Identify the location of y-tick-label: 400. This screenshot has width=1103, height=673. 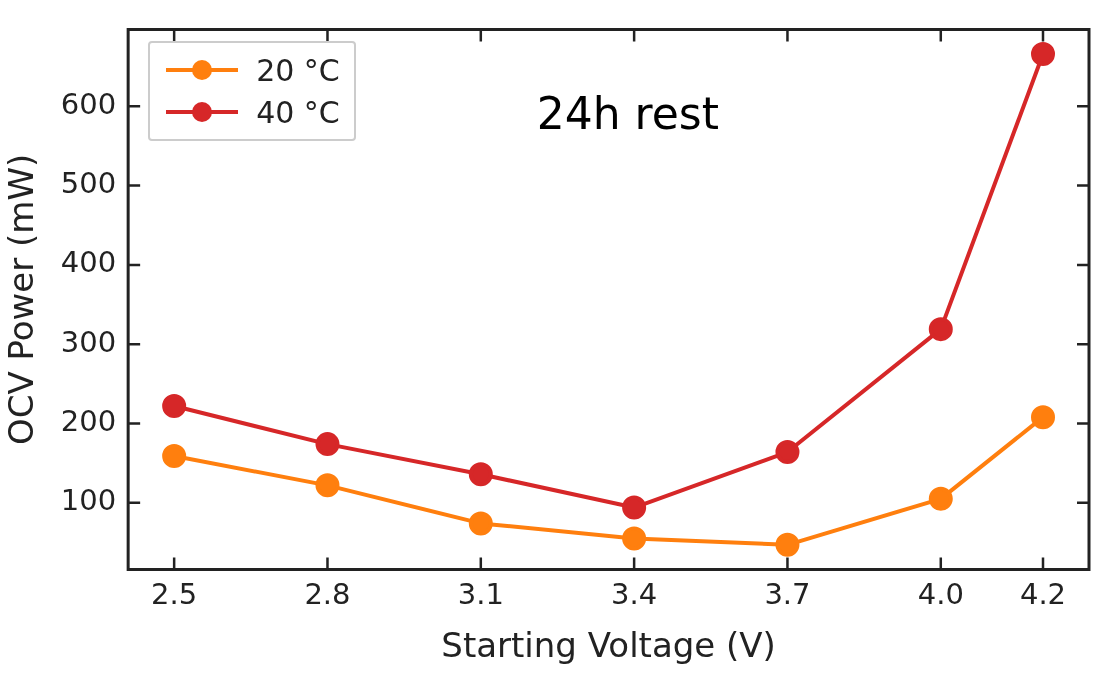
(88, 262).